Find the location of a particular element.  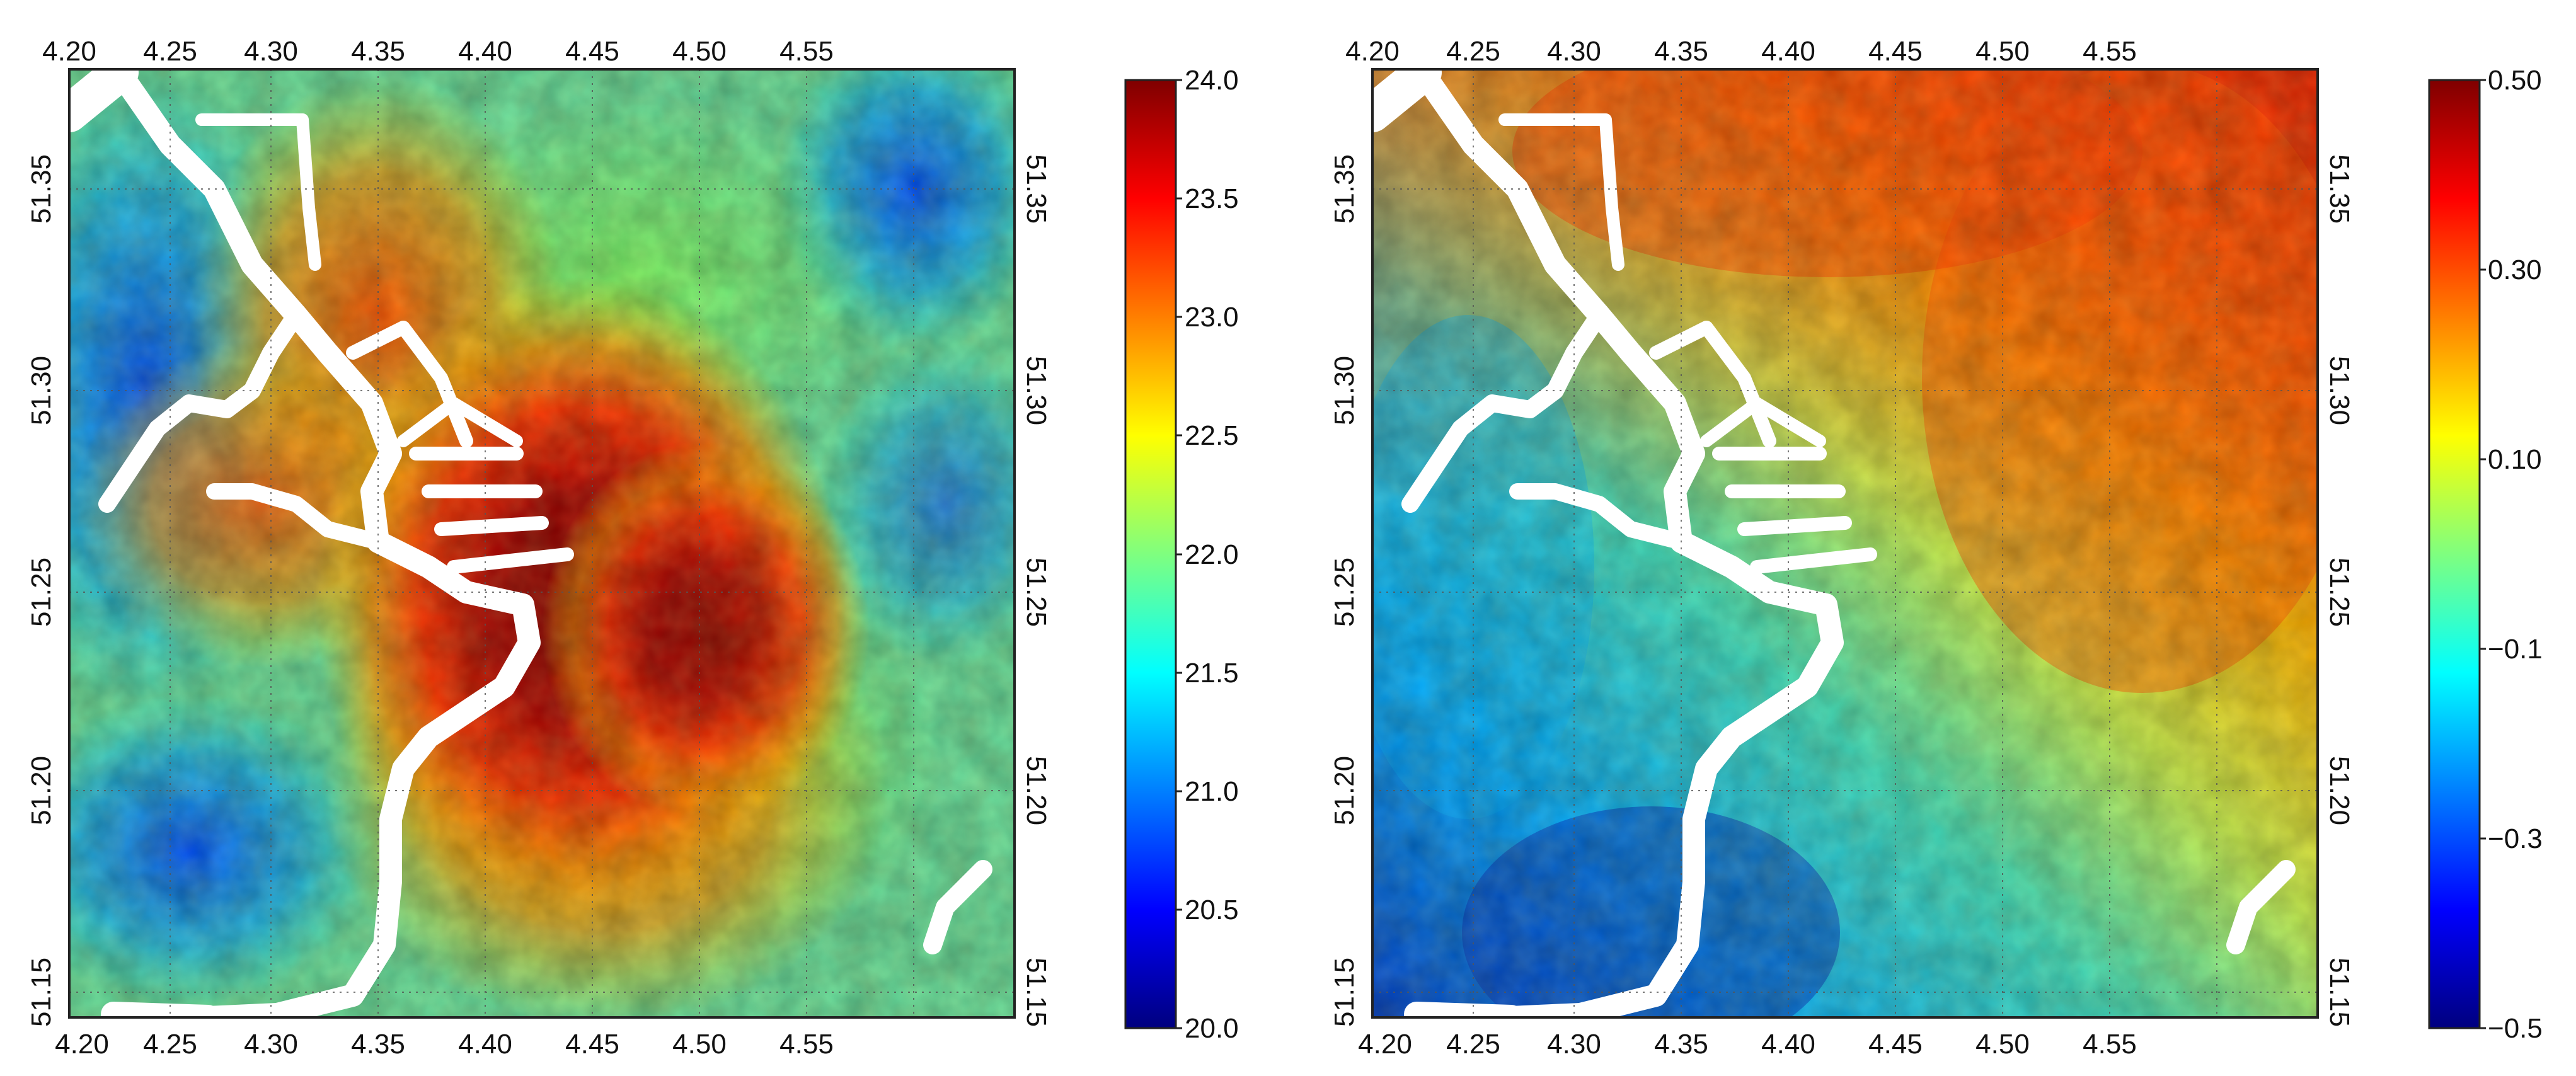

colorbar-label: 22.0 is located at coordinates (1212, 554).